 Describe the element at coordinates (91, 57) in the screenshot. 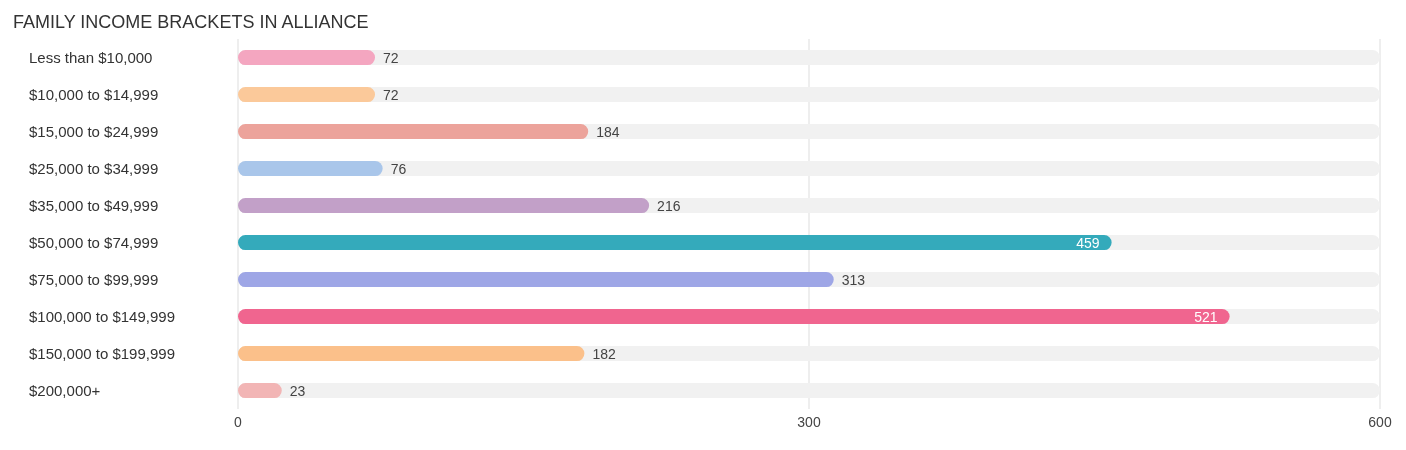

I see `y-tick-label: Less than $10,000` at that location.